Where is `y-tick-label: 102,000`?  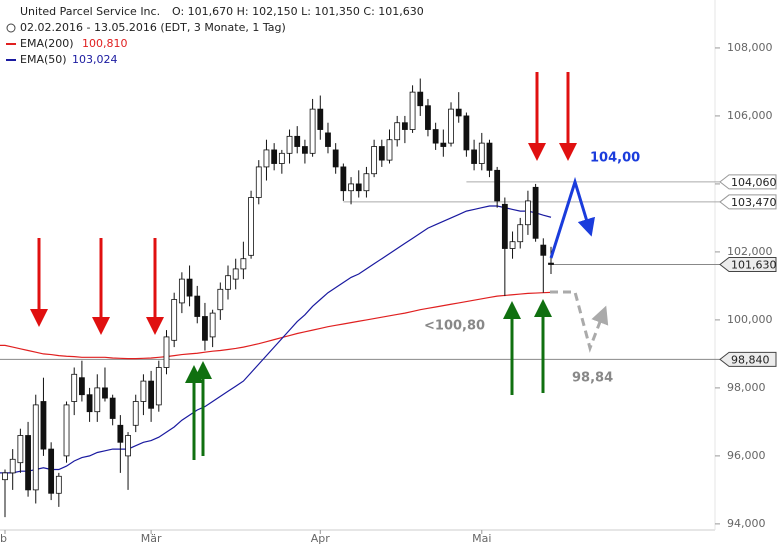
y-tick-label: 102,000 is located at coordinates (750, 251).